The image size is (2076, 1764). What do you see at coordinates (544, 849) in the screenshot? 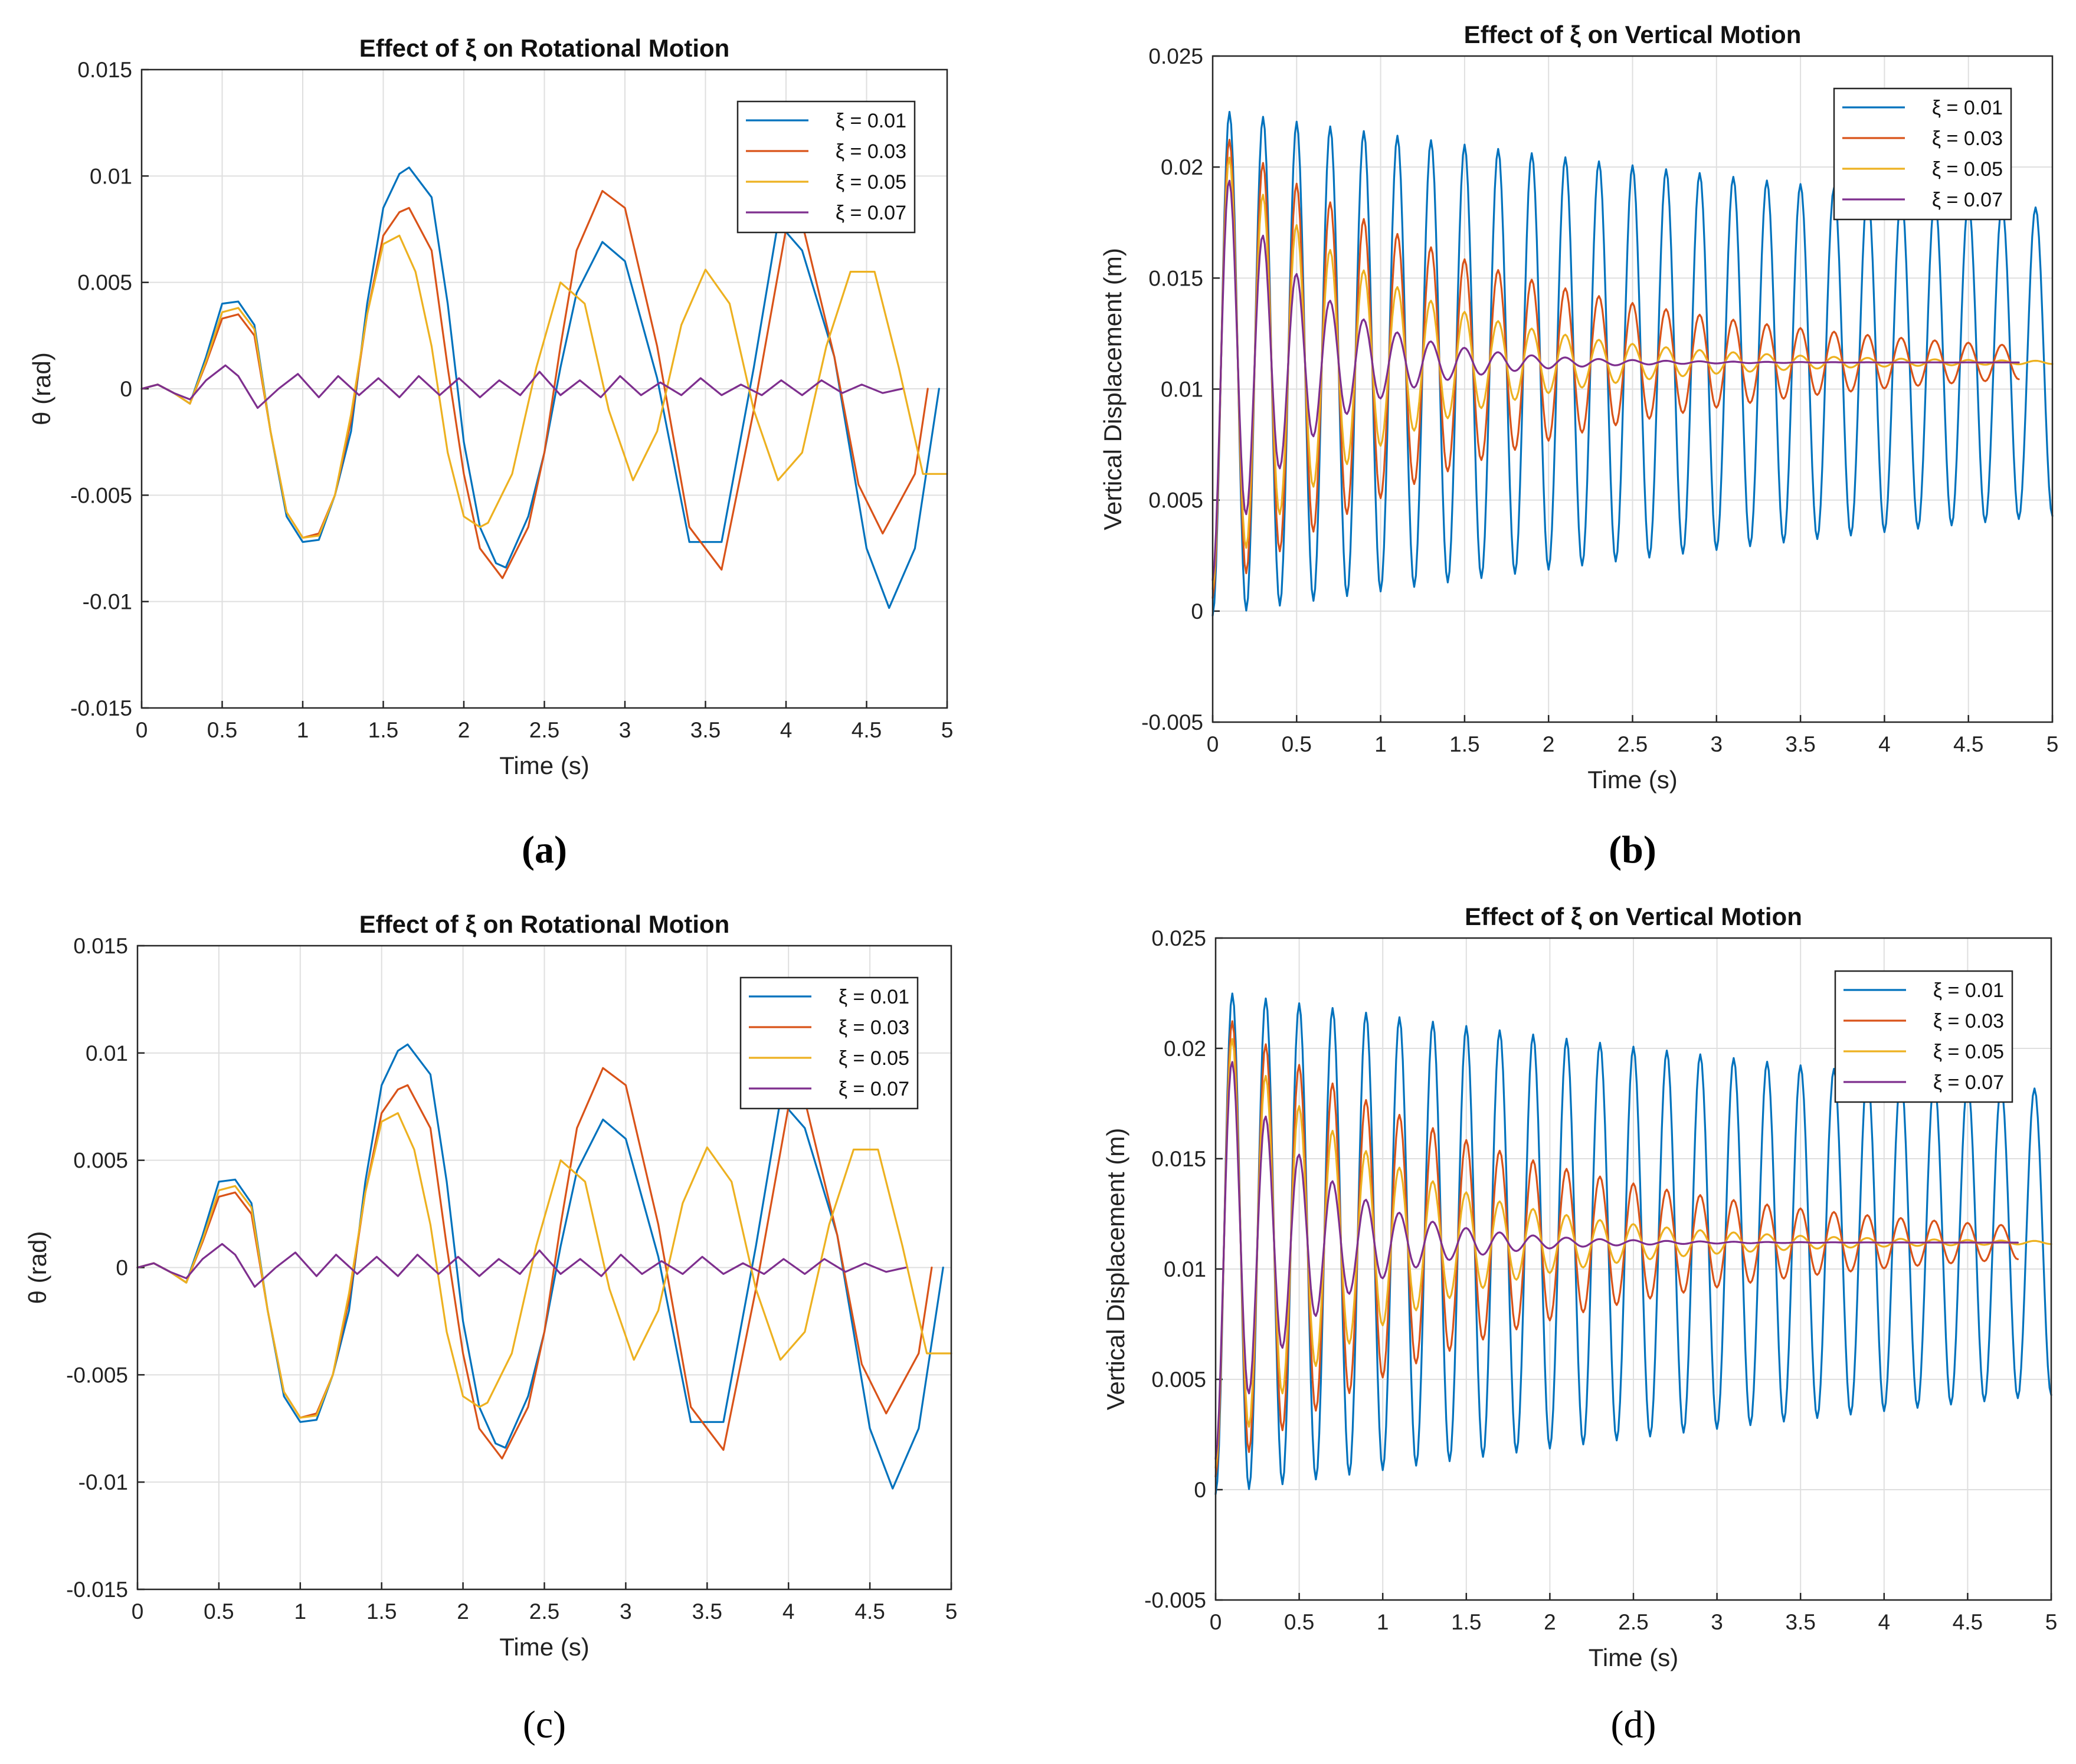
I see `panel-caption: (a)` at bounding box center [544, 849].